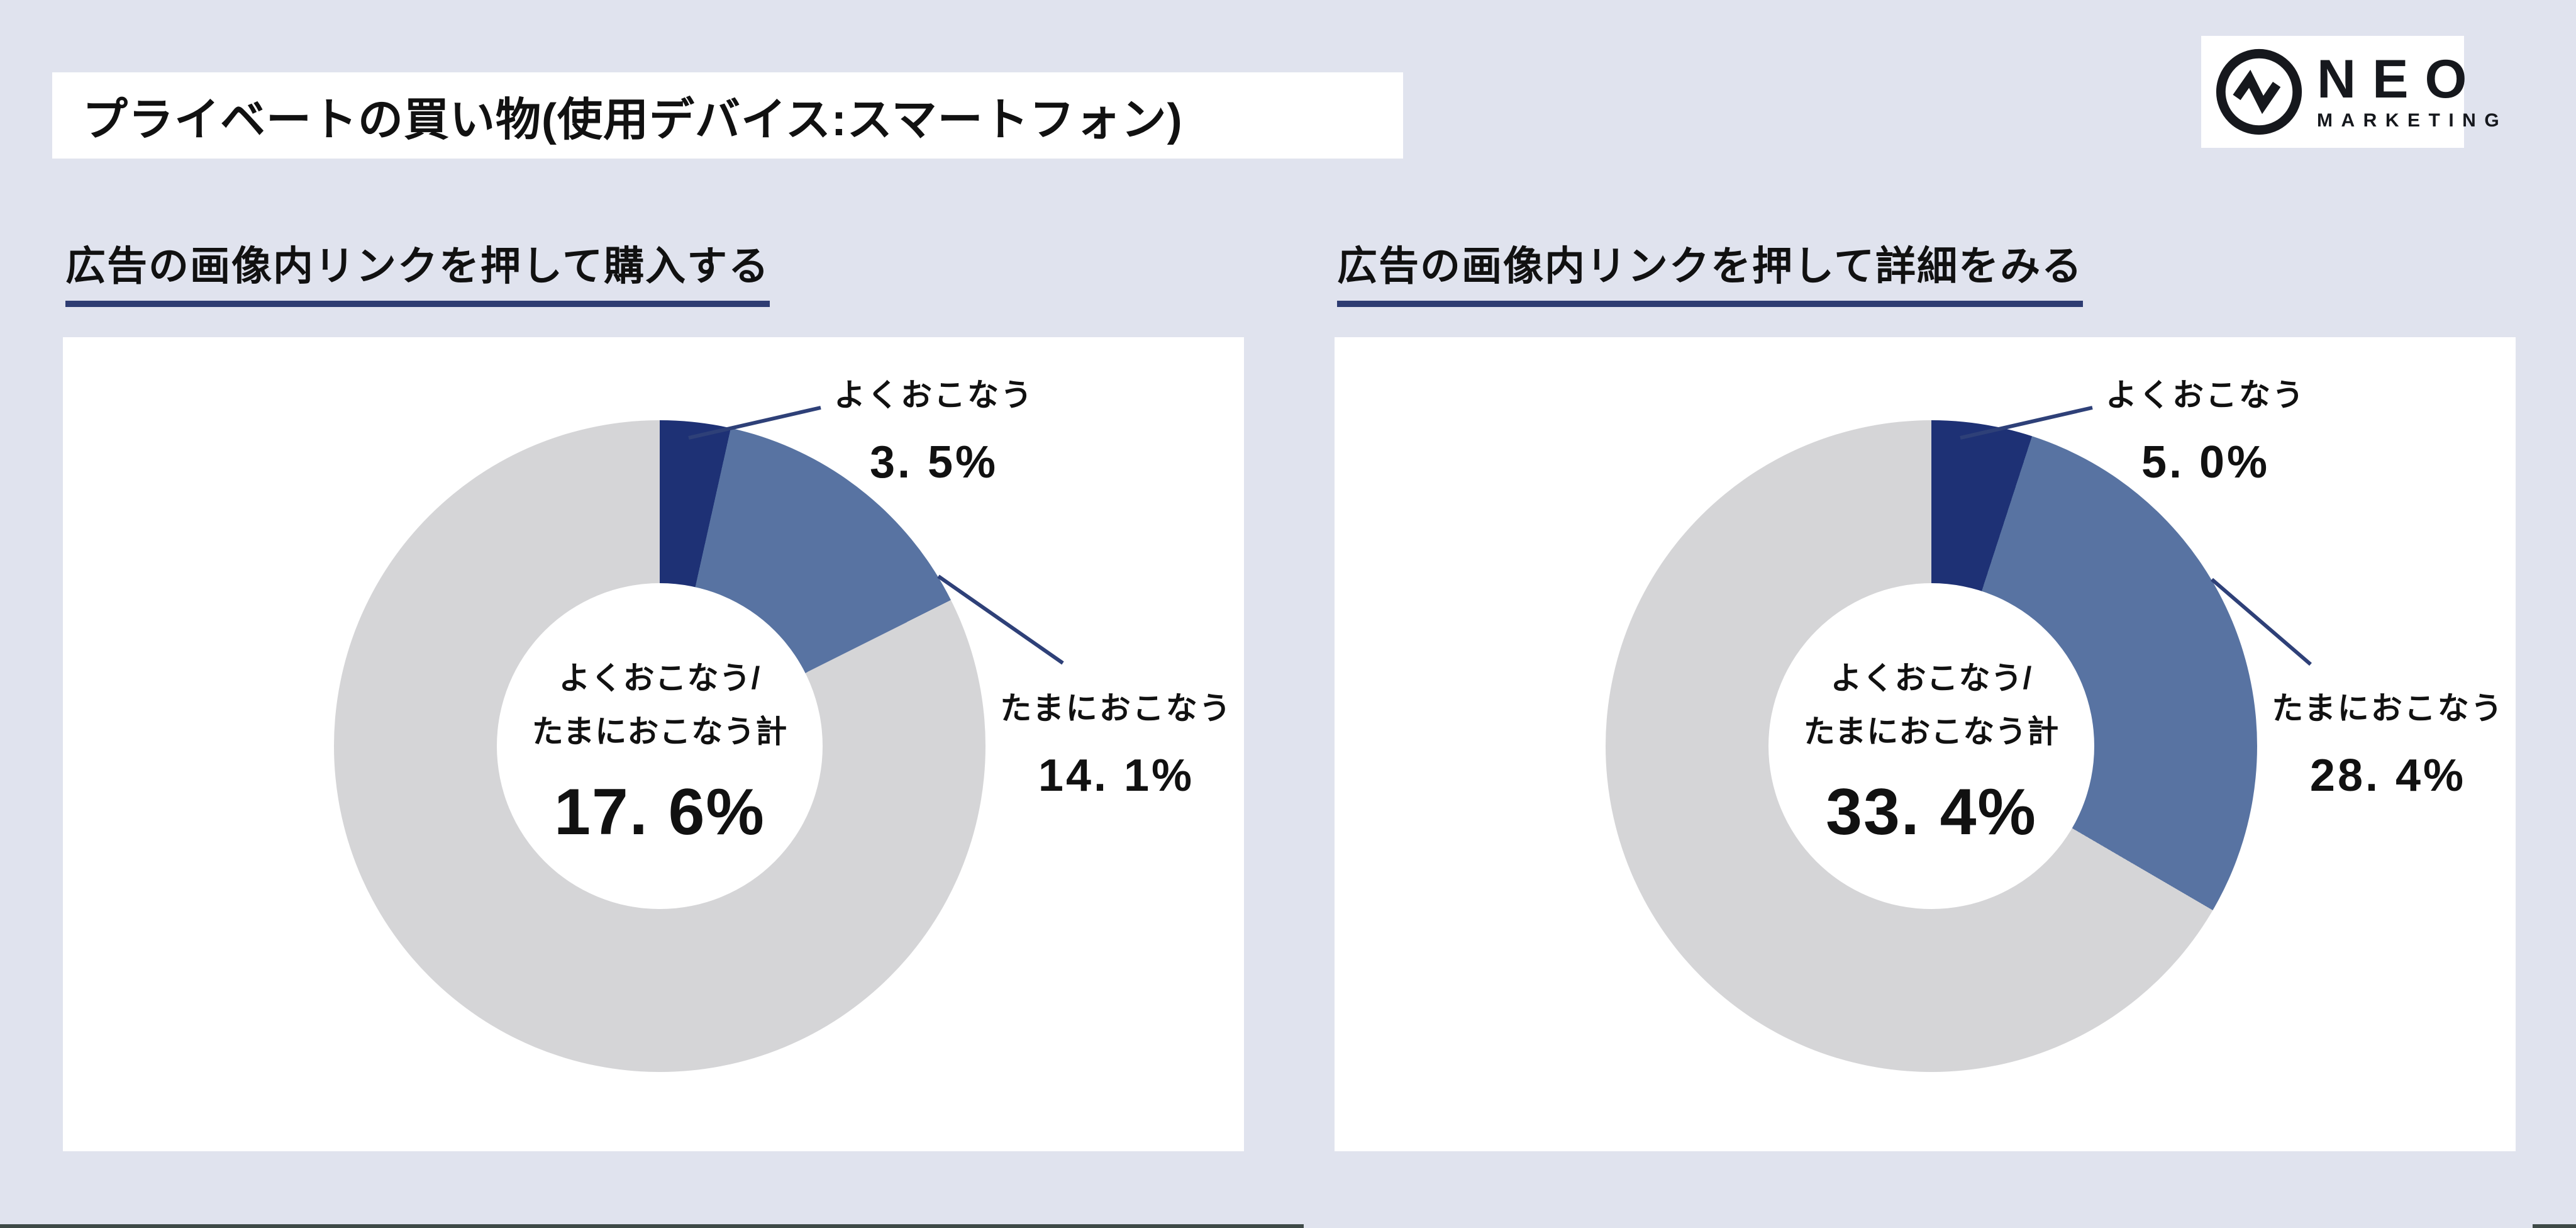 The width and height of the screenshot is (2576, 1228). I want to click on pulse-circle-icon, so click(2259, 91).